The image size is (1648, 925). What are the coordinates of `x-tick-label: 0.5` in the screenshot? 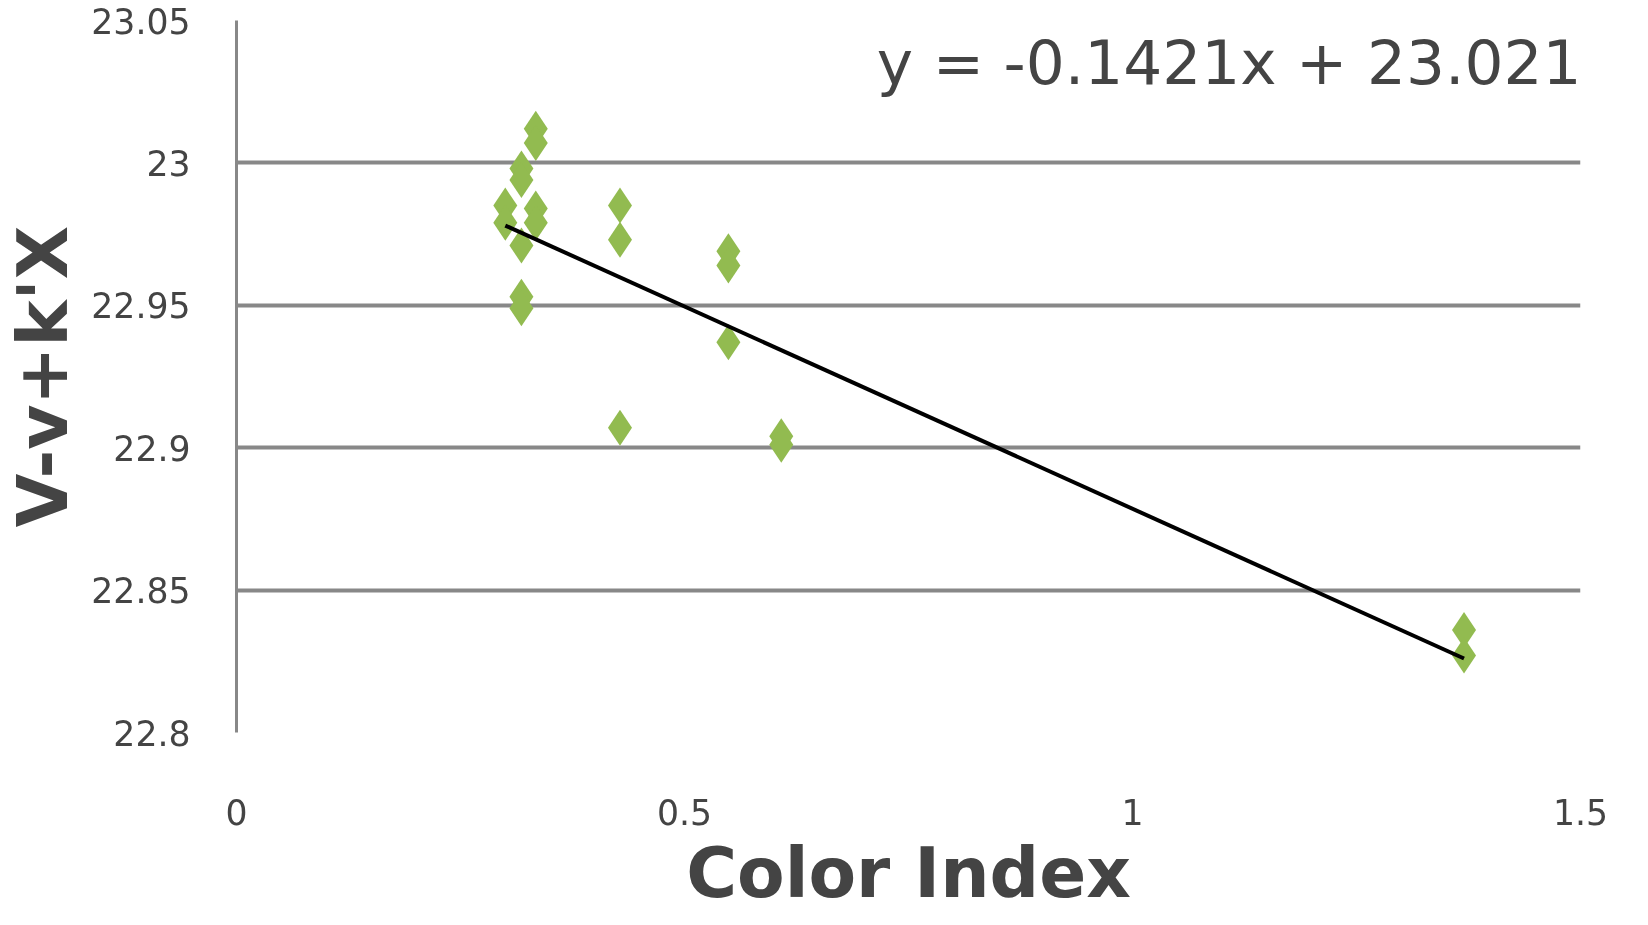 It's located at (684, 812).